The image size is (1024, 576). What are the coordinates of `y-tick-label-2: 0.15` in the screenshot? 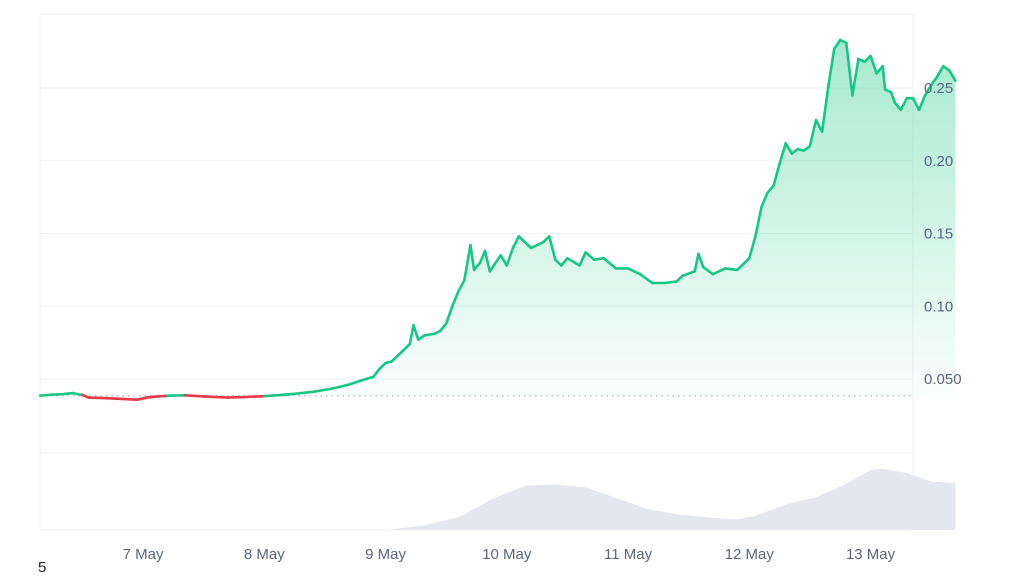 It's located at (938, 234).